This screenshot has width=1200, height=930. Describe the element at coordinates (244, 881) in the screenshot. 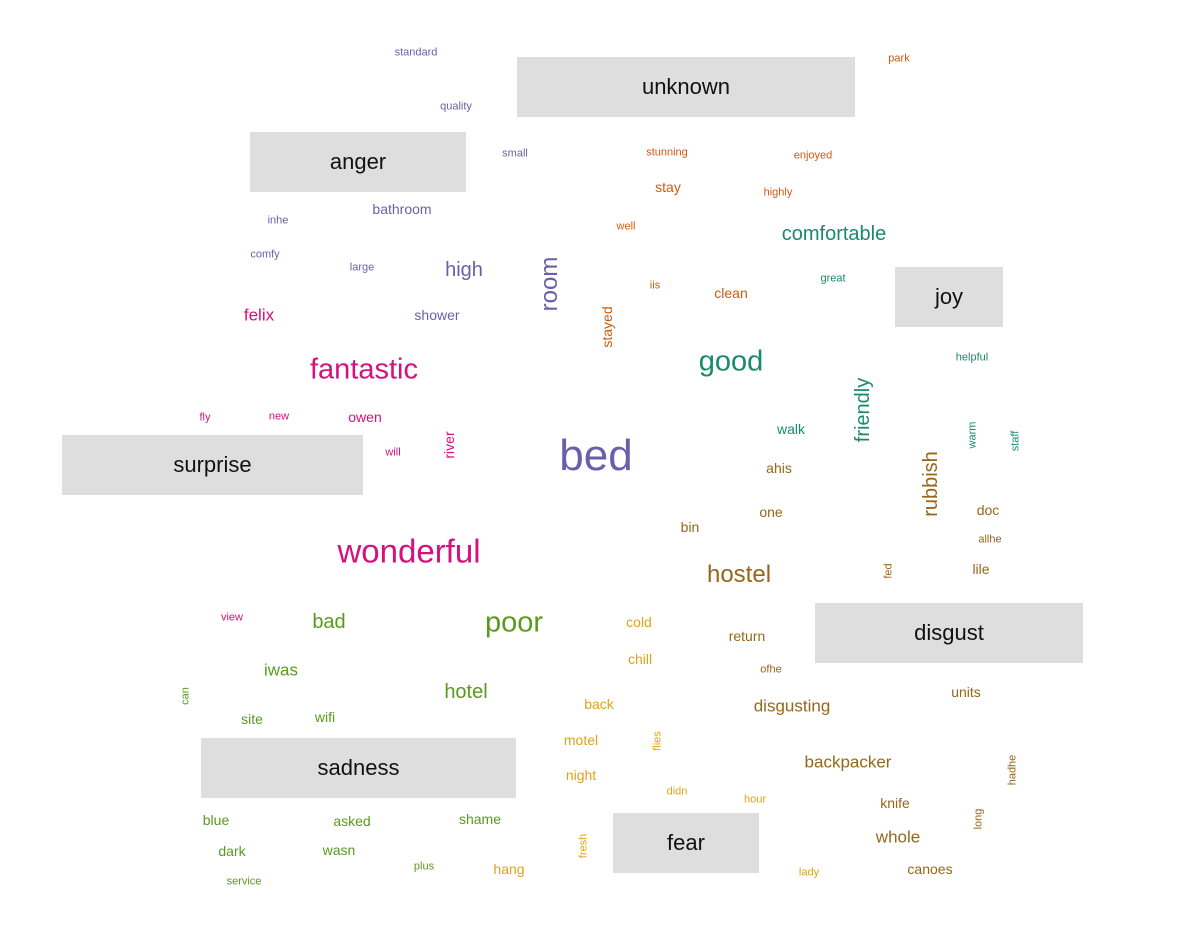

I see `word-service: service` at that location.